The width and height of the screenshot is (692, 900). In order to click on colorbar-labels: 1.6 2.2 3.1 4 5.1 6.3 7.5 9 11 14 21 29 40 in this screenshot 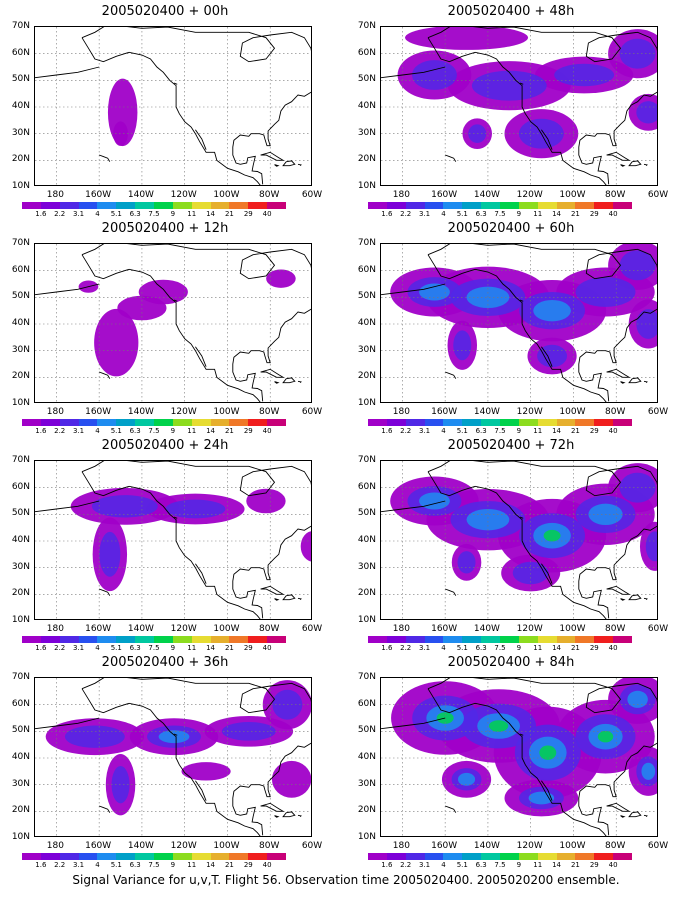, I will do `click(154, 865)`.